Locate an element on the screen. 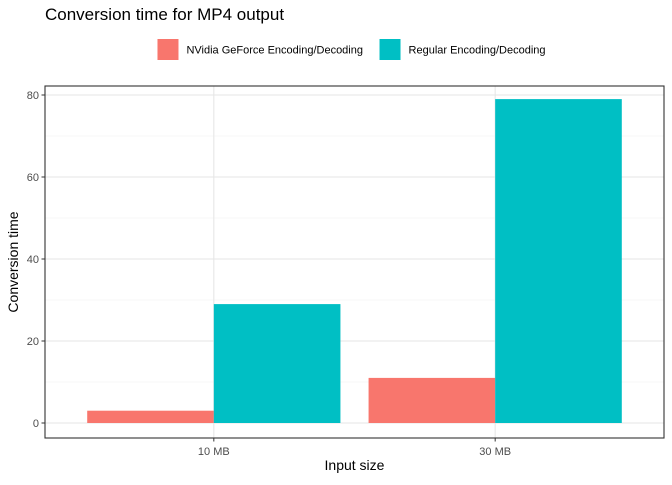  x-axis: 10 MB 30 MB is located at coordinates (354, 448).